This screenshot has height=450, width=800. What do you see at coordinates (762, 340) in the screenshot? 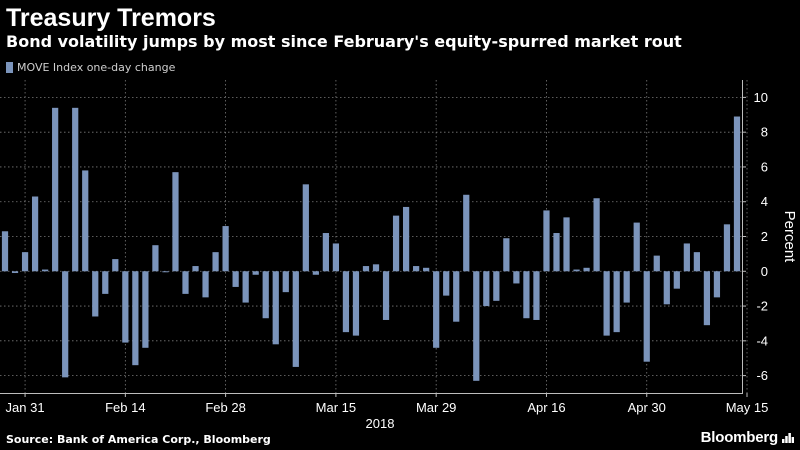
I see `y-tick-label: -4` at bounding box center [762, 340].